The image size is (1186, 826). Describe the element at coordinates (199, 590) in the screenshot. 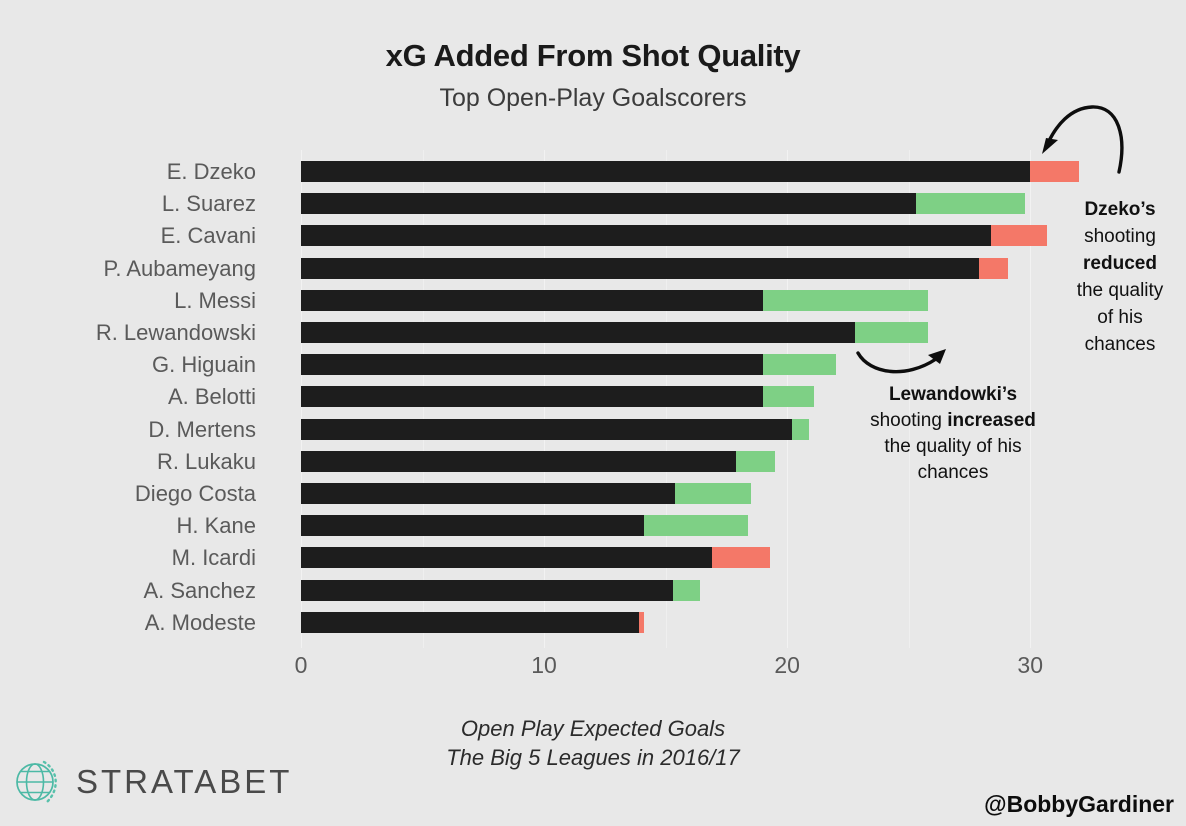

I see `y-axis-label: A. Sanchez` at that location.